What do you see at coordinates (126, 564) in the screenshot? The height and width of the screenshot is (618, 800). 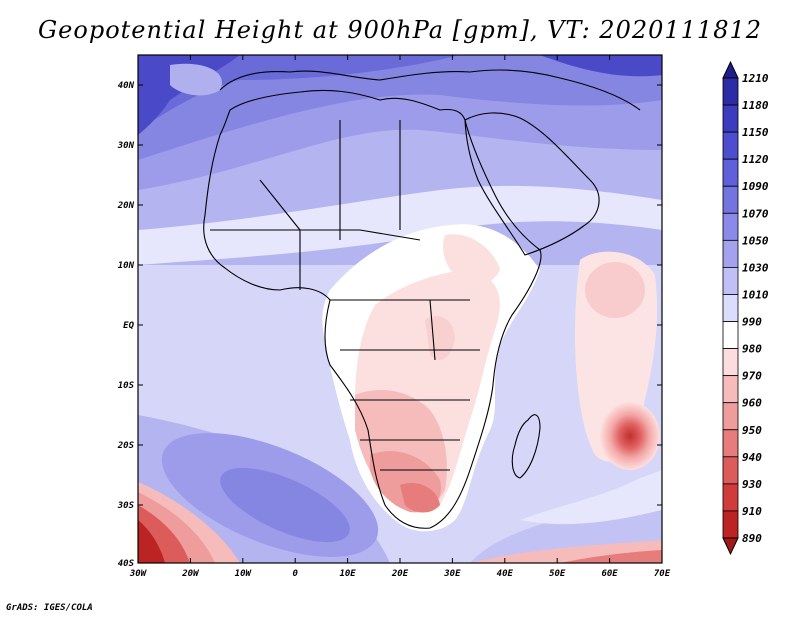 I see `lat-label: 40S` at bounding box center [126, 564].